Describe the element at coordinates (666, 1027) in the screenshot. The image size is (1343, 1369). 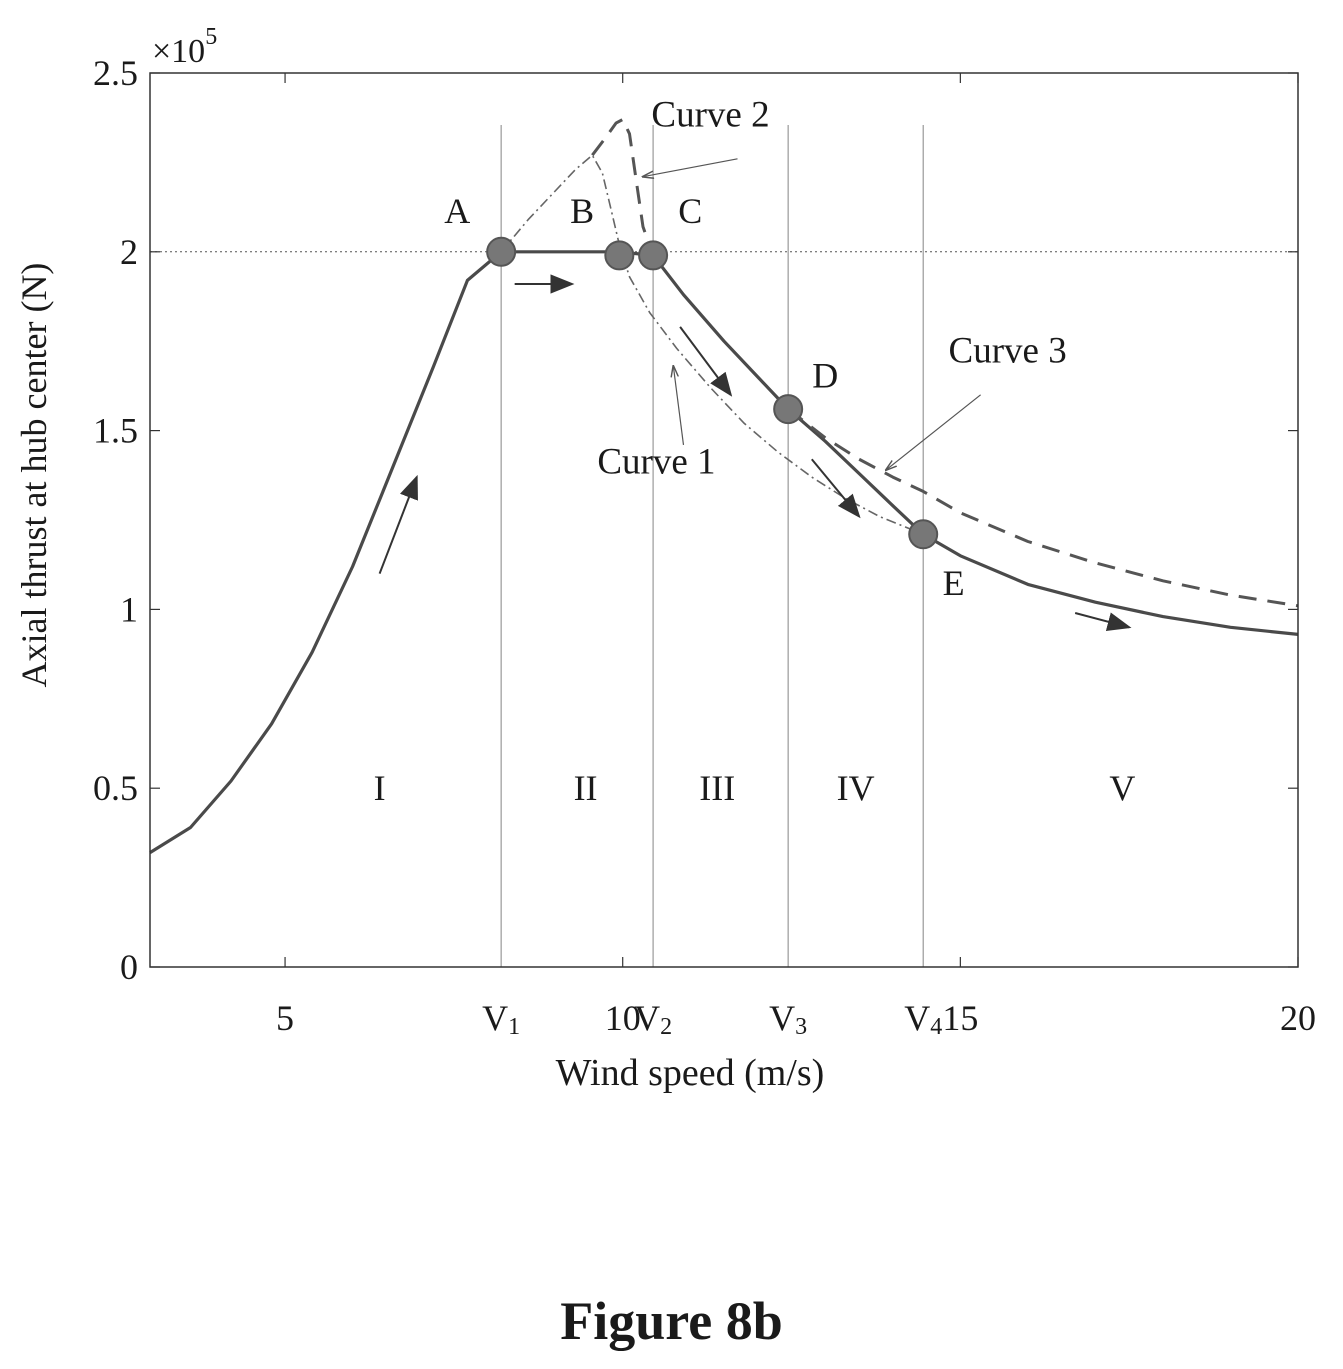
I see `v-label-subscript: 2` at that location.